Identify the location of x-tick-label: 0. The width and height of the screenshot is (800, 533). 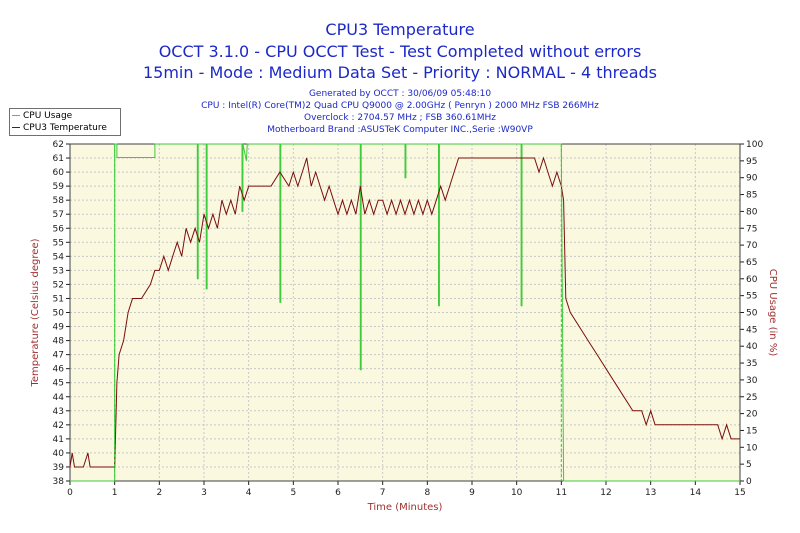
(70, 493).